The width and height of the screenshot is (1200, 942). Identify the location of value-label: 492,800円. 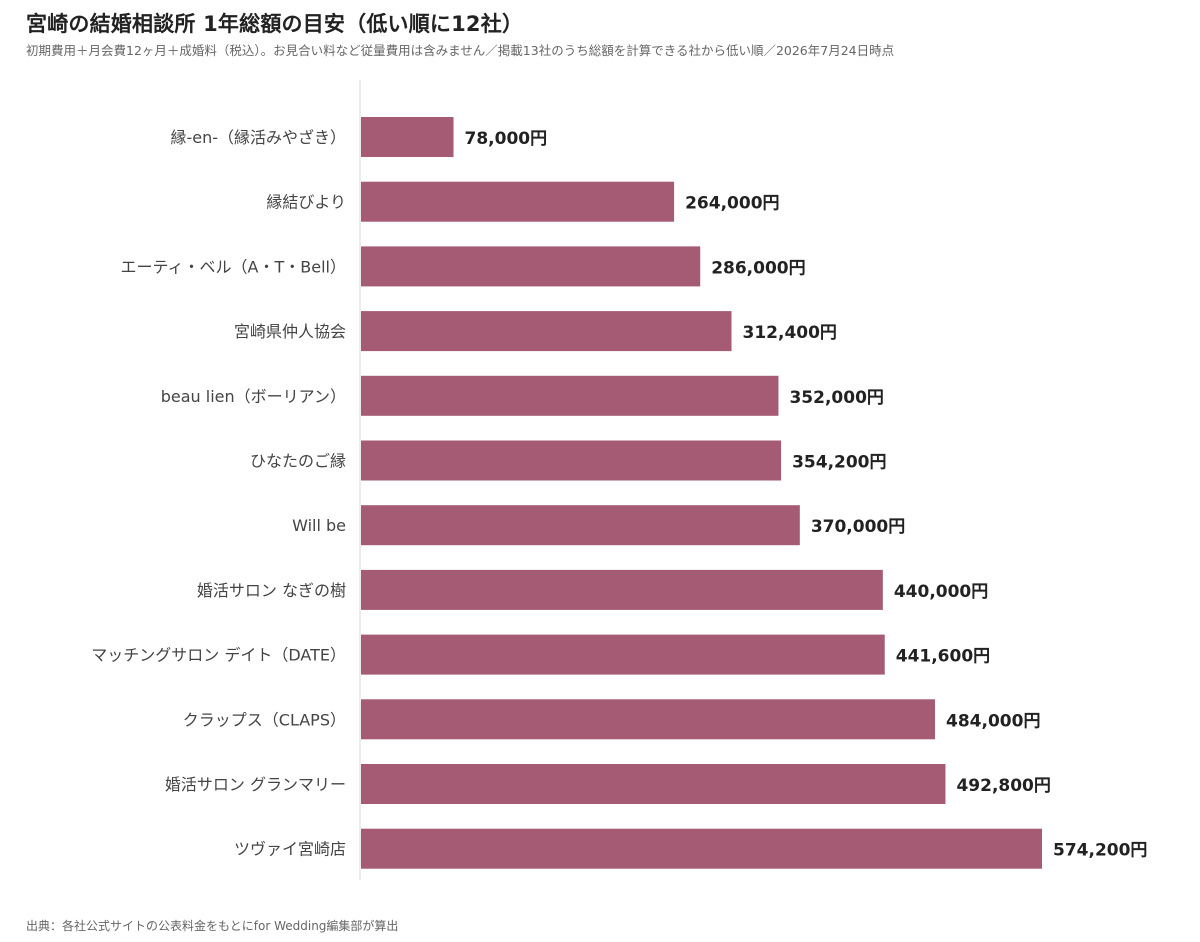
(1003, 786).